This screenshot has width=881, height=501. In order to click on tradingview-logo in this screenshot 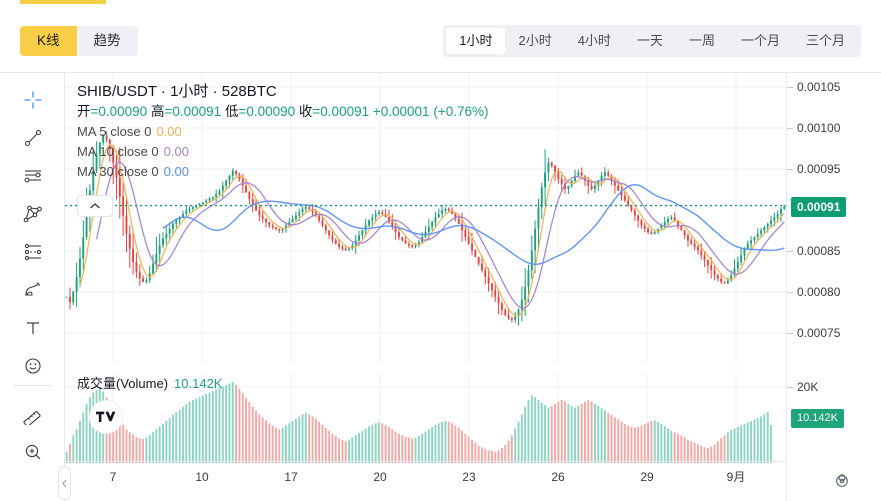, I will do `click(106, 417)`.